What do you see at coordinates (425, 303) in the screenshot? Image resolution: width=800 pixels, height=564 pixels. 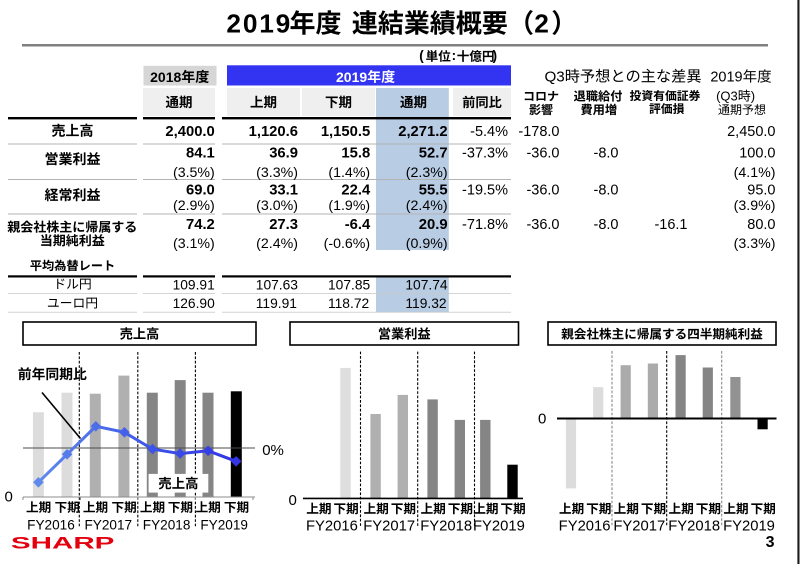 I see `svg-text: 119.32` at bounding box center [425, 303].